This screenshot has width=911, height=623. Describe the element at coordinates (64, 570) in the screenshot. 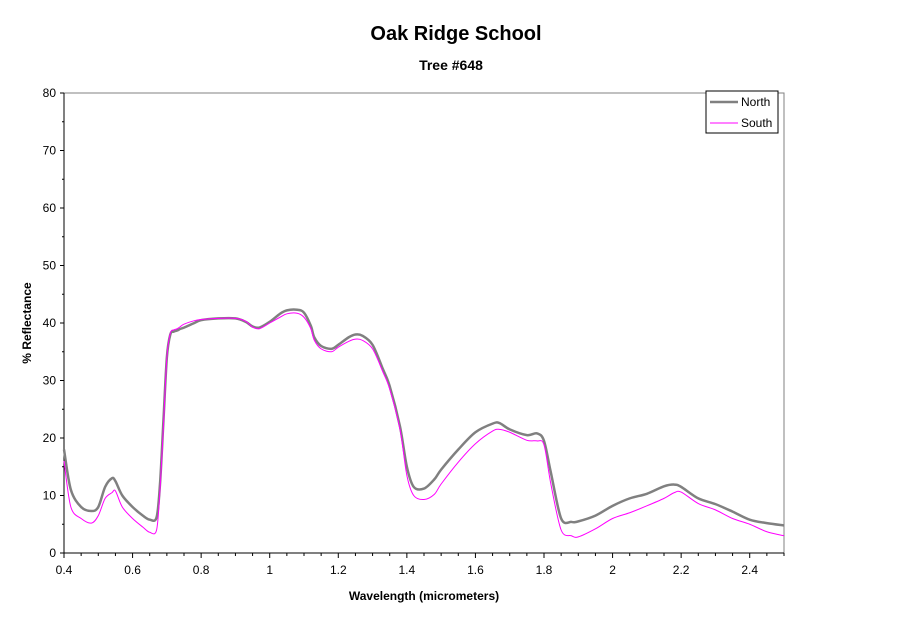

I see `x-tick-label: 0.4` at that location.